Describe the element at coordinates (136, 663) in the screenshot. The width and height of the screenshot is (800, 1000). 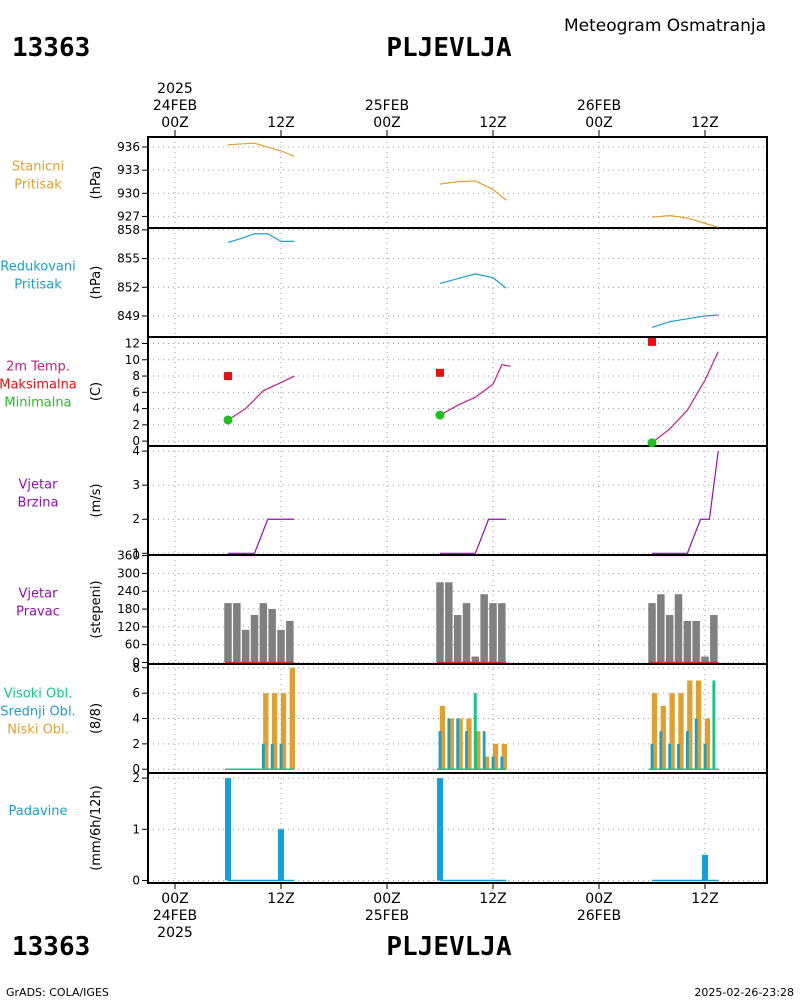
I see `wind-direction-ytick-label: 0` at that location.